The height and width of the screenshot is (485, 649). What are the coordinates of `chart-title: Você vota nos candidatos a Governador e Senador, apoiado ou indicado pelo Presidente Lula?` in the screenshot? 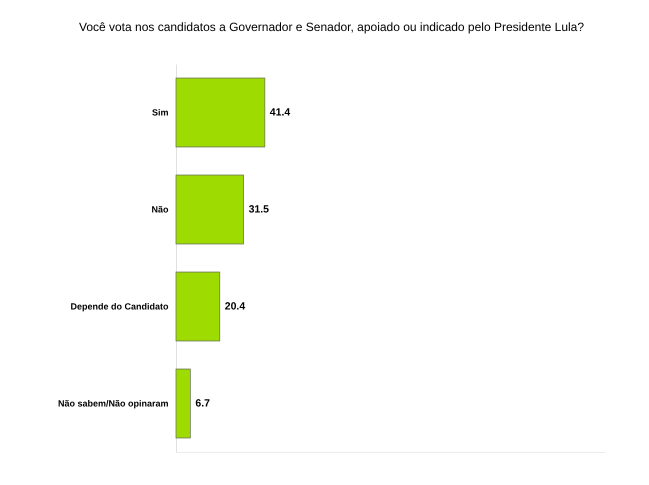 It's located at (331, 27).